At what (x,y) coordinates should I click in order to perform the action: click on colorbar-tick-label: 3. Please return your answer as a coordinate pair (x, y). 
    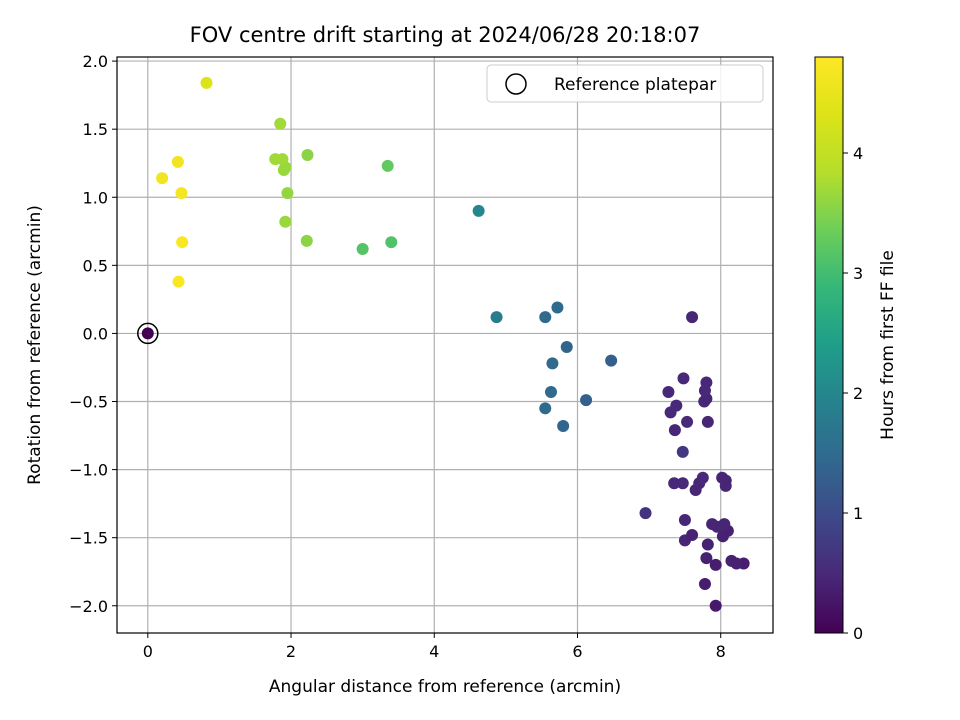
    Looking at the image, I should click on (858, 273).